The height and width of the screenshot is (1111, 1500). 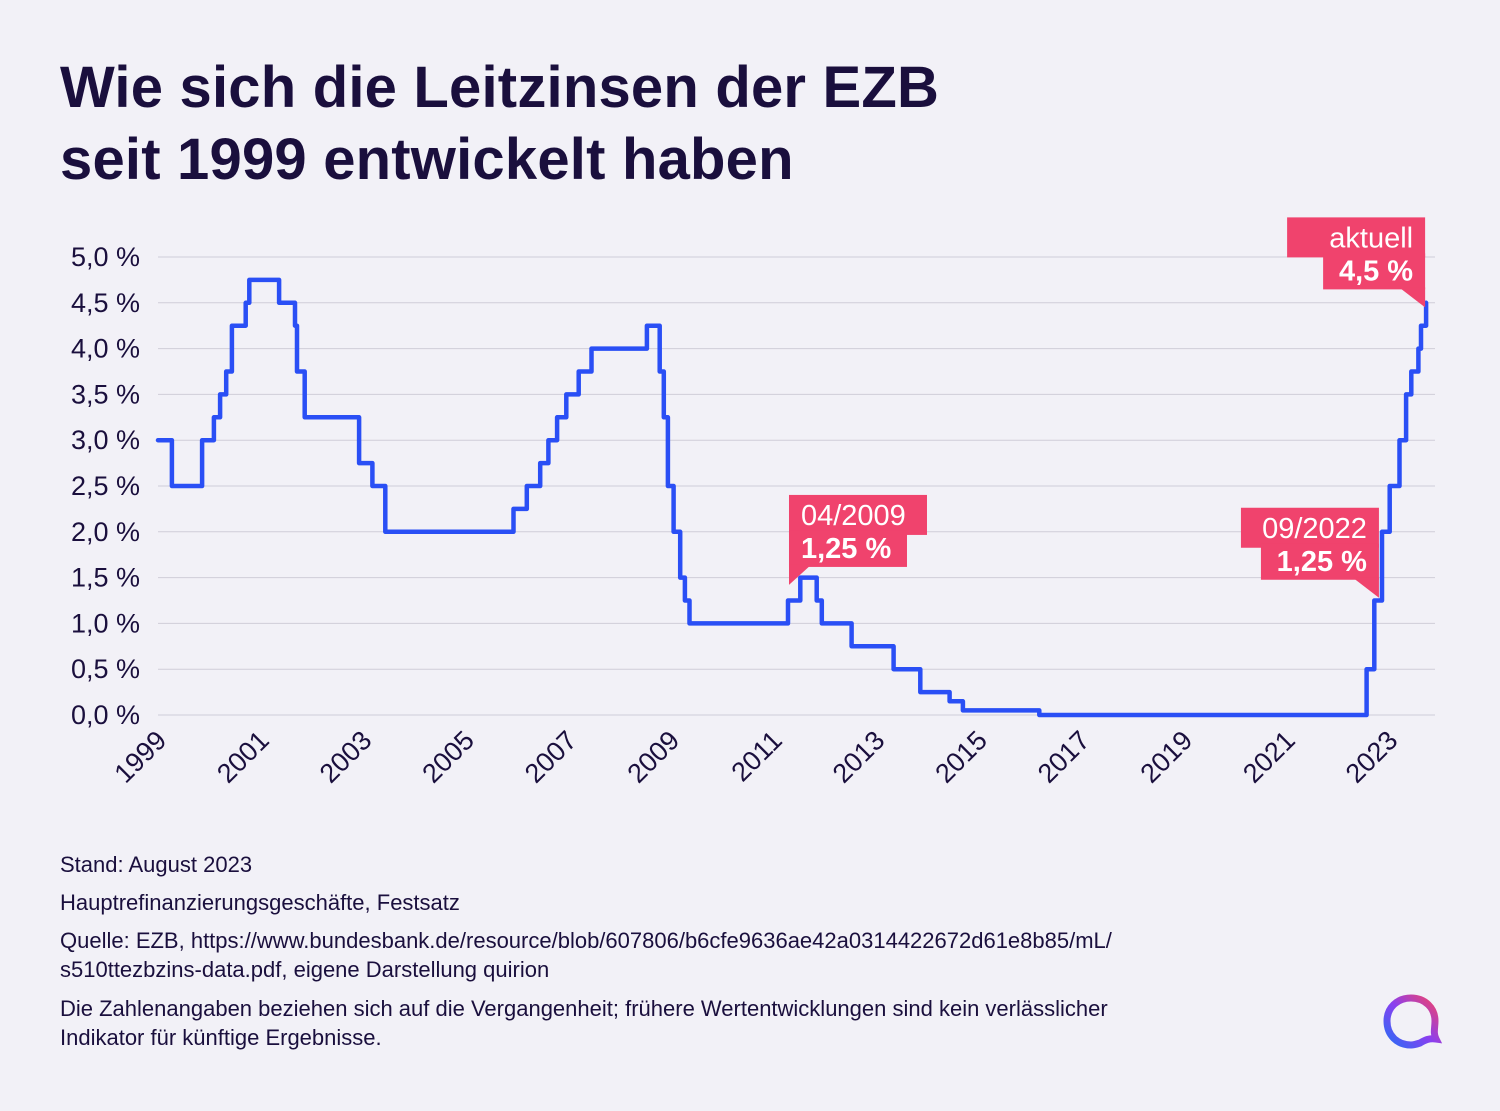 What do you see at coordinates (1064, 757) in the screenshot?
I see `x-tick-label: 2017` at bounding box center [1064, 757].